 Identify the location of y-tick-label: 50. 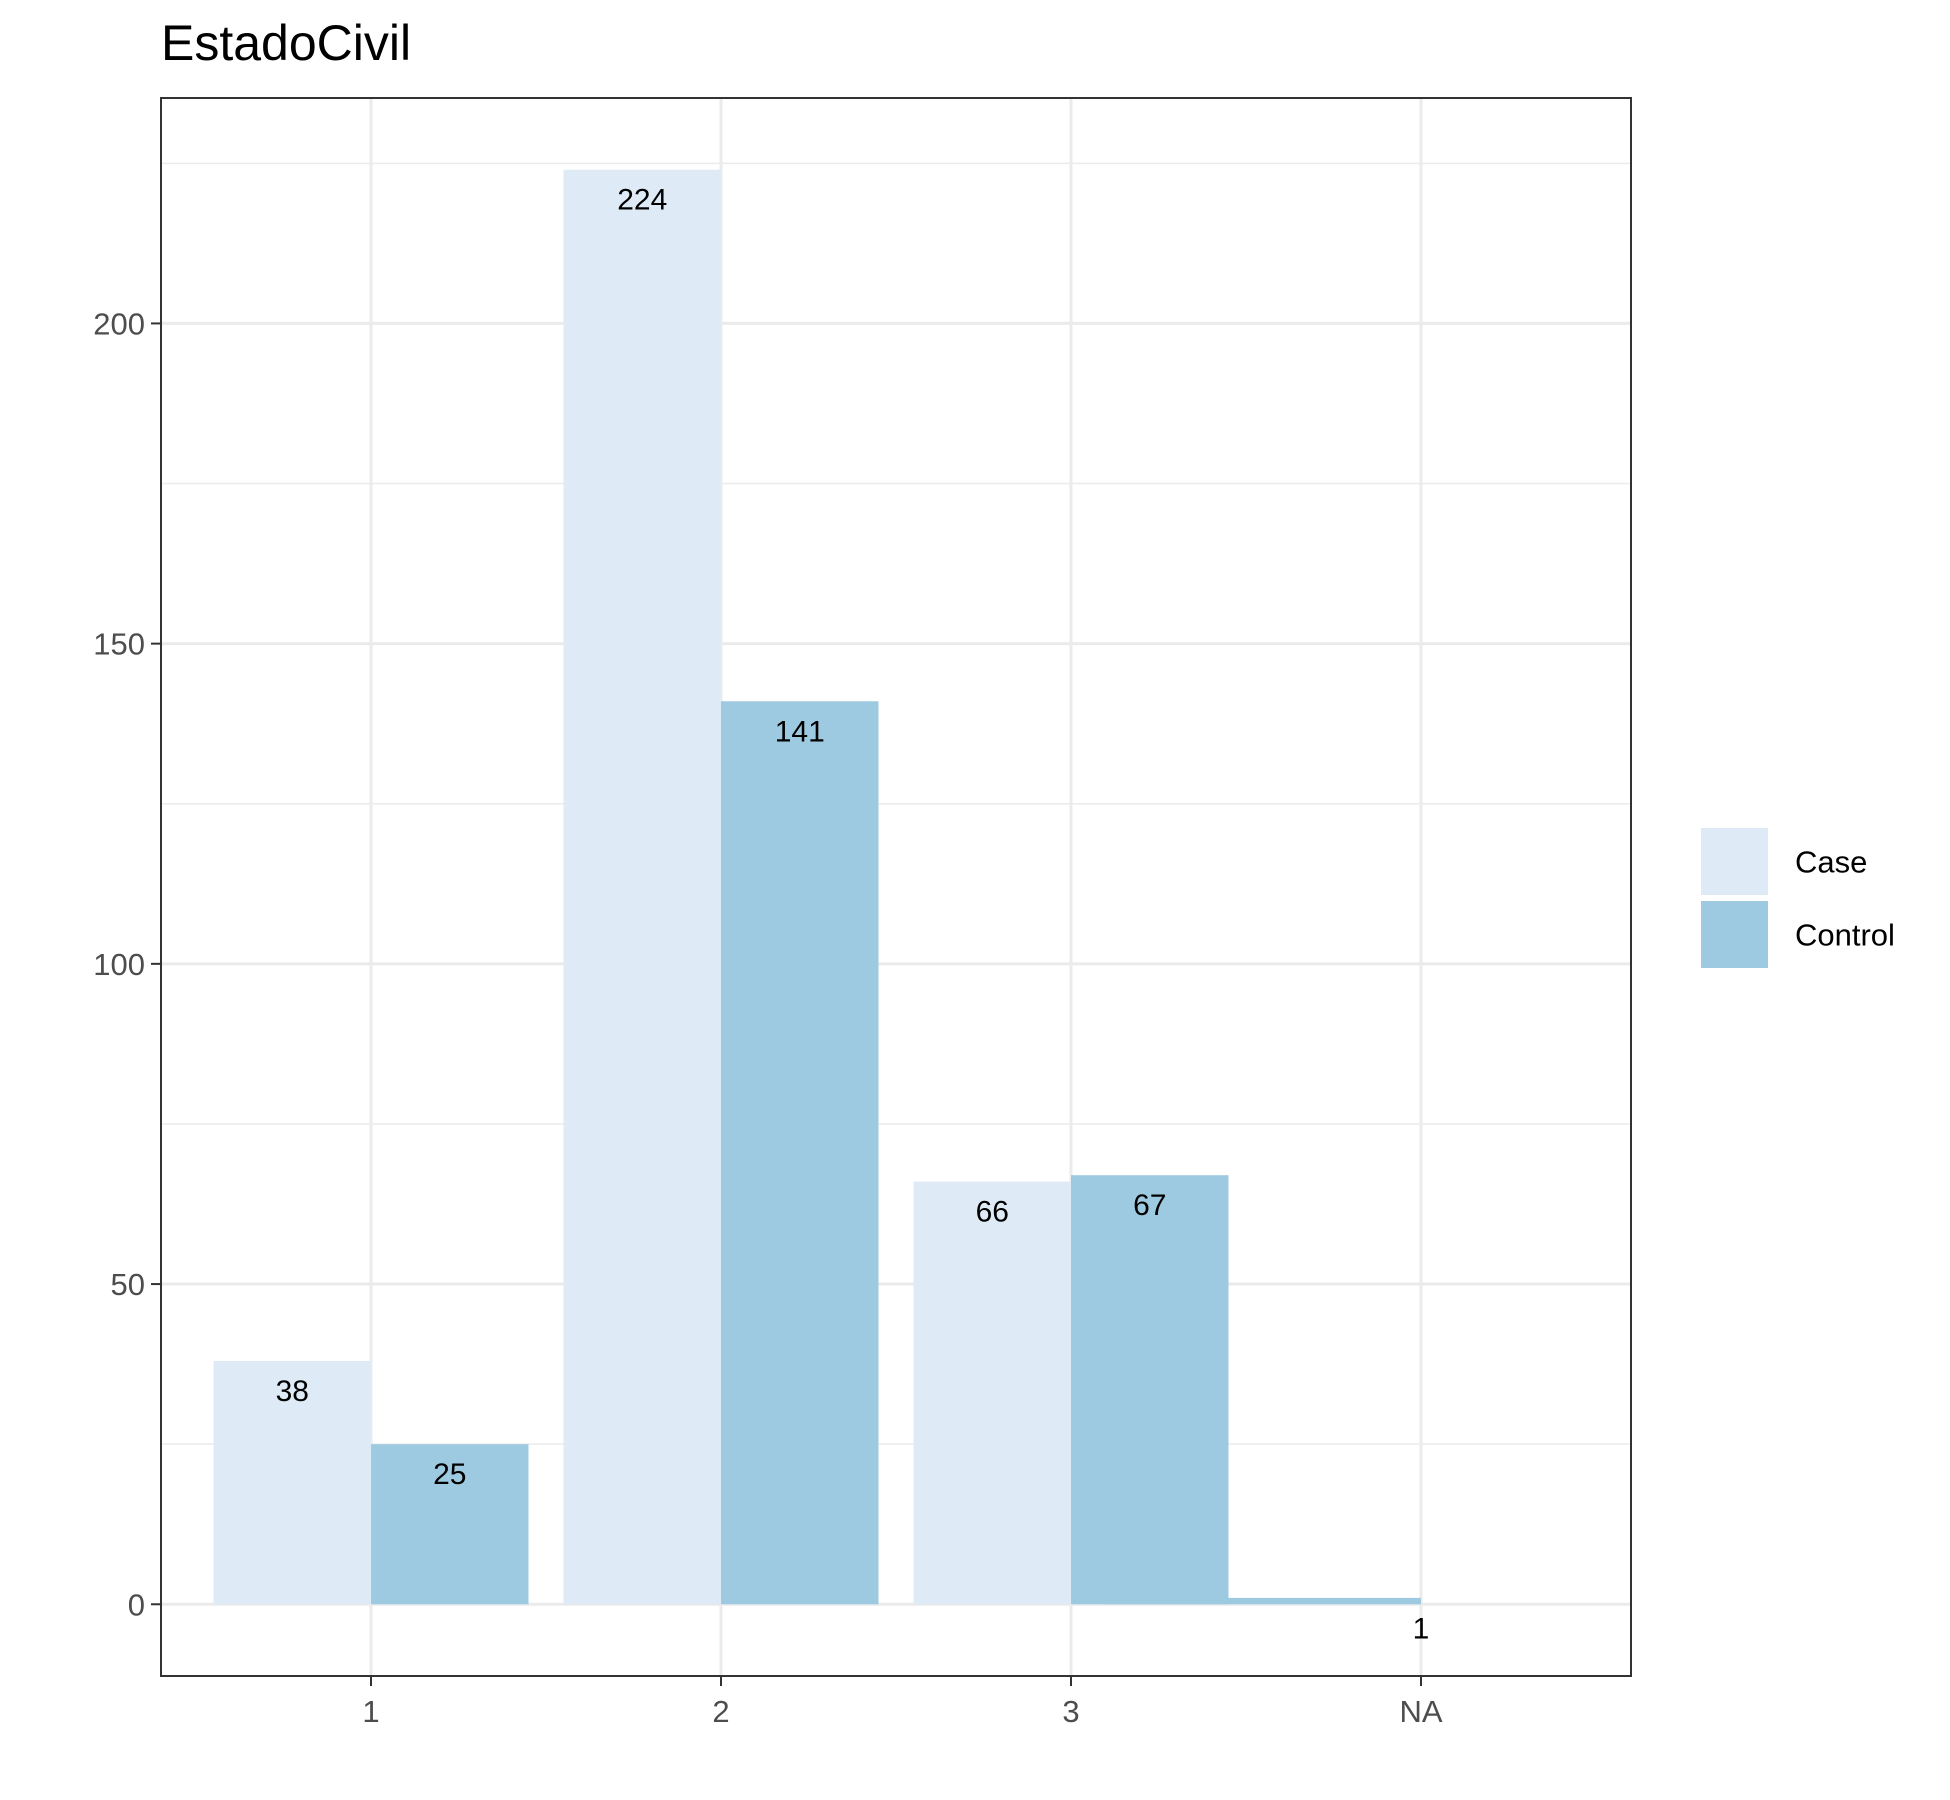
(128, 1284).